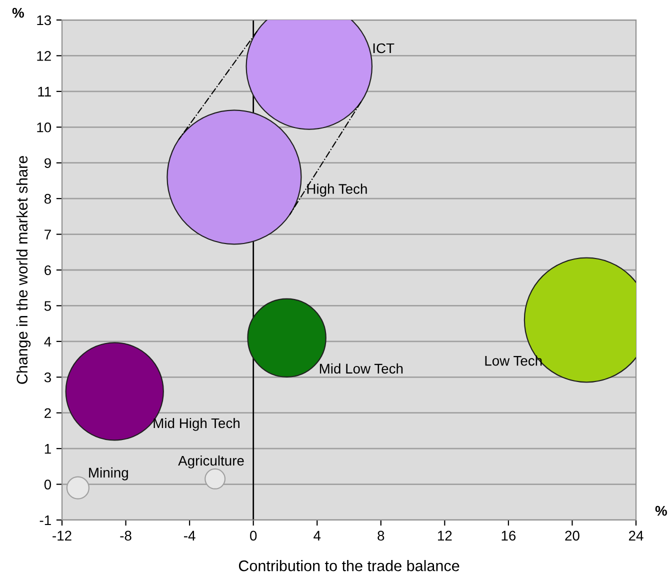 This screenshot has width=668, height=575. I want to click on x-tick-label: -12, so click(62, 535).